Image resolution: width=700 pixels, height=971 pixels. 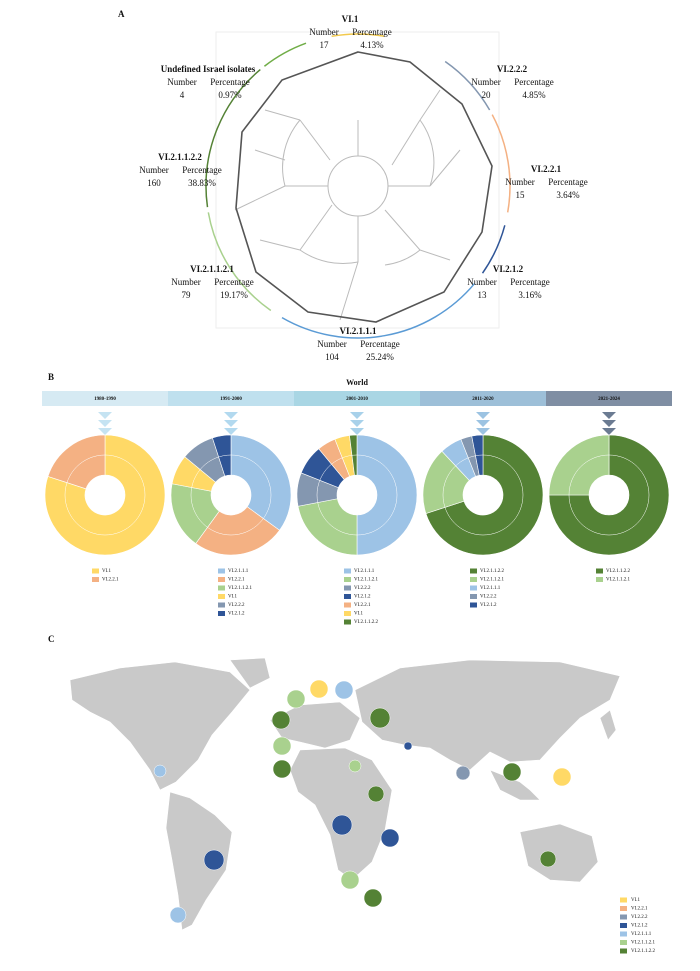 What do you see at coordinates (357, 180) in the screenshot?
I see `tree-box` at bounding box center [357, 180].